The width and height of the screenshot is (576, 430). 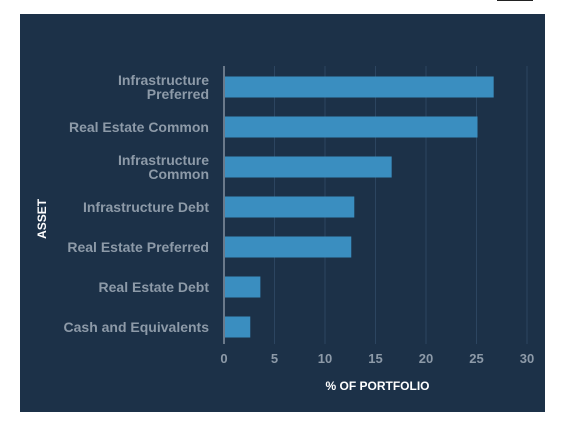 I want to click on x-axis-title: % OF PORTFOLIO, so click(x=378, y=386).